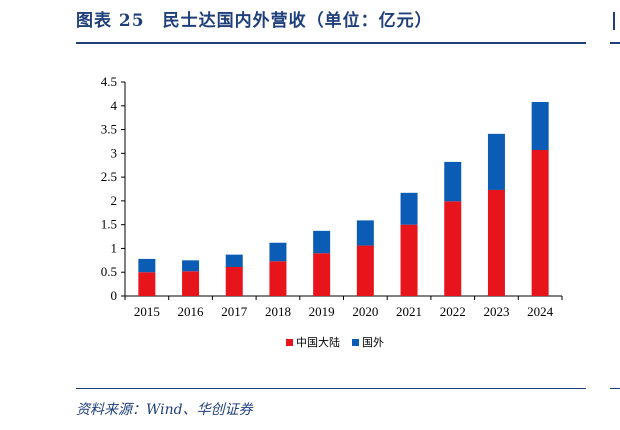 Image resolution: width=620 pixels, height=430 pixels. I want to click on y-tick-label: 3, so click(114, 152).